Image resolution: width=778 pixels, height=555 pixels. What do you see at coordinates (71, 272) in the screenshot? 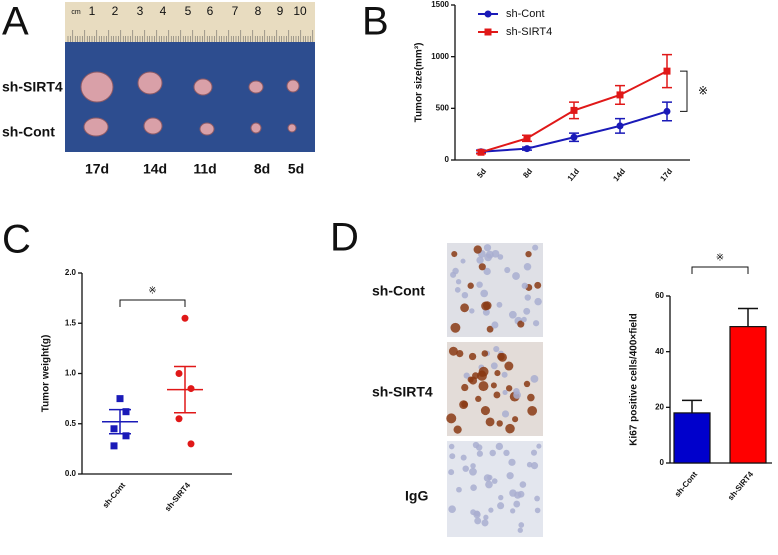
I see `y-tick-label: 2.0` at bounding box center [71, 272].